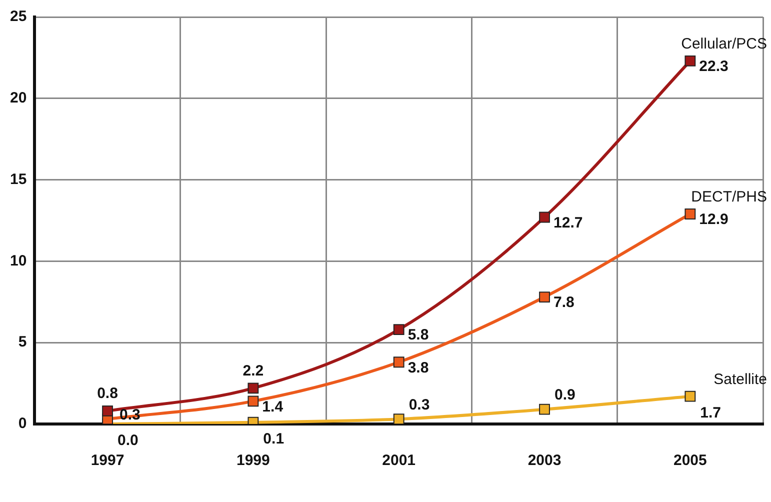 This screenshot has height=502, width=771. What do you see at coordinates (740, 379) in the screenshot?
I see `series-label: Satellite` at bounding box center [740, 379].